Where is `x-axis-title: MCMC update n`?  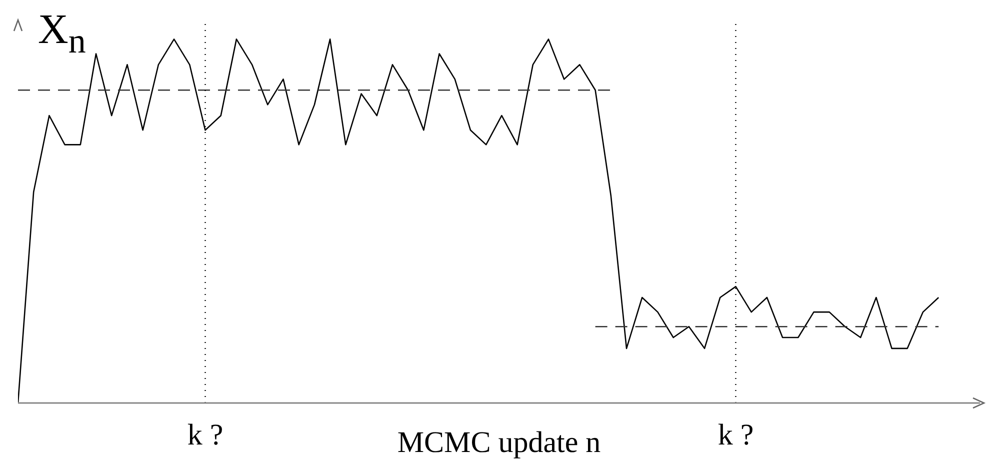 x-axis-title: MCMC update n is located at coordinates (499, 442).